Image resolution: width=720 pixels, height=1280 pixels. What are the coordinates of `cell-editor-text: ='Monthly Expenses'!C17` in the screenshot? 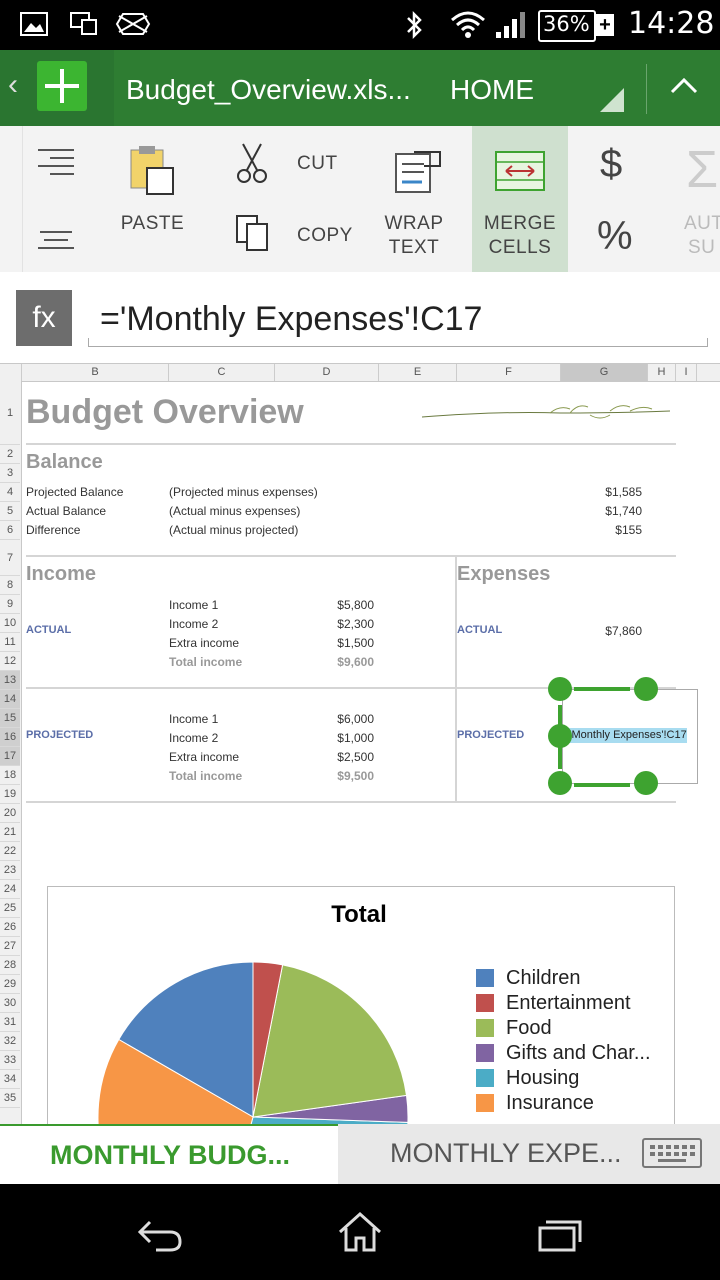 It's located at (625, 735).